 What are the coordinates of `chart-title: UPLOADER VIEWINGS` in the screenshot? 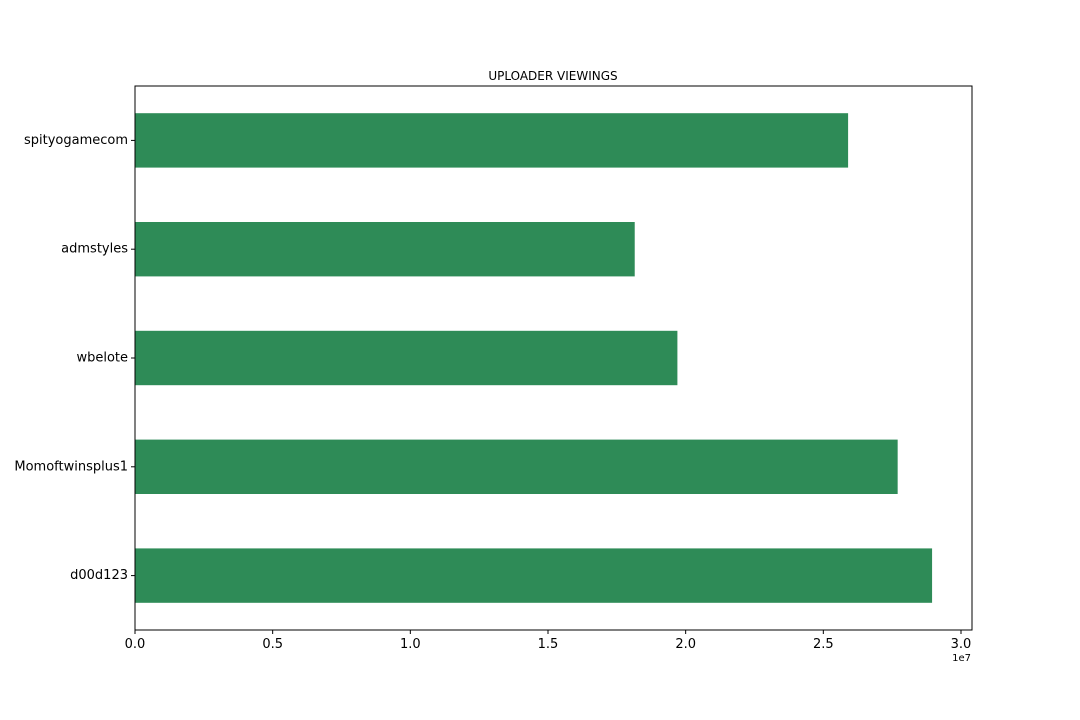 It's located at (552, 76).